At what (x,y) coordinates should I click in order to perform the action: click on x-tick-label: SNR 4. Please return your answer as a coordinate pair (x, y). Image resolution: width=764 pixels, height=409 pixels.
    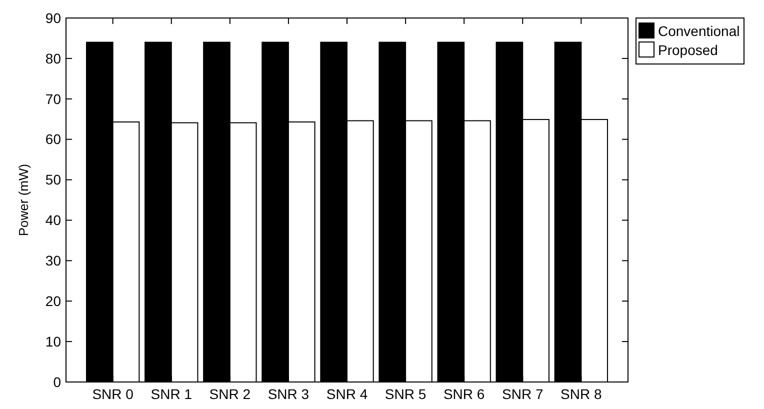
    Looking at the image, I should click on (347, 394).